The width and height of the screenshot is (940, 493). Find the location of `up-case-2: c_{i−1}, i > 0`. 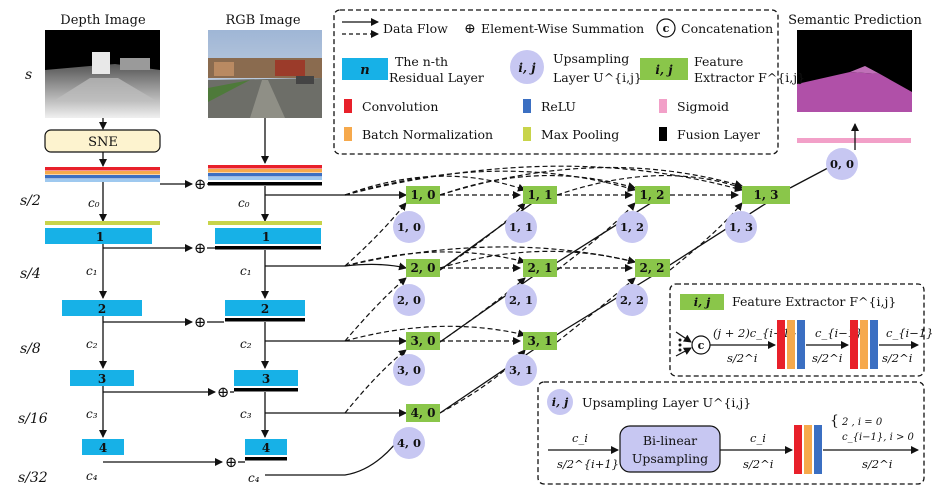

up-case-2: c_{i−1}, i > 0 is located at coordinates (878, 437).